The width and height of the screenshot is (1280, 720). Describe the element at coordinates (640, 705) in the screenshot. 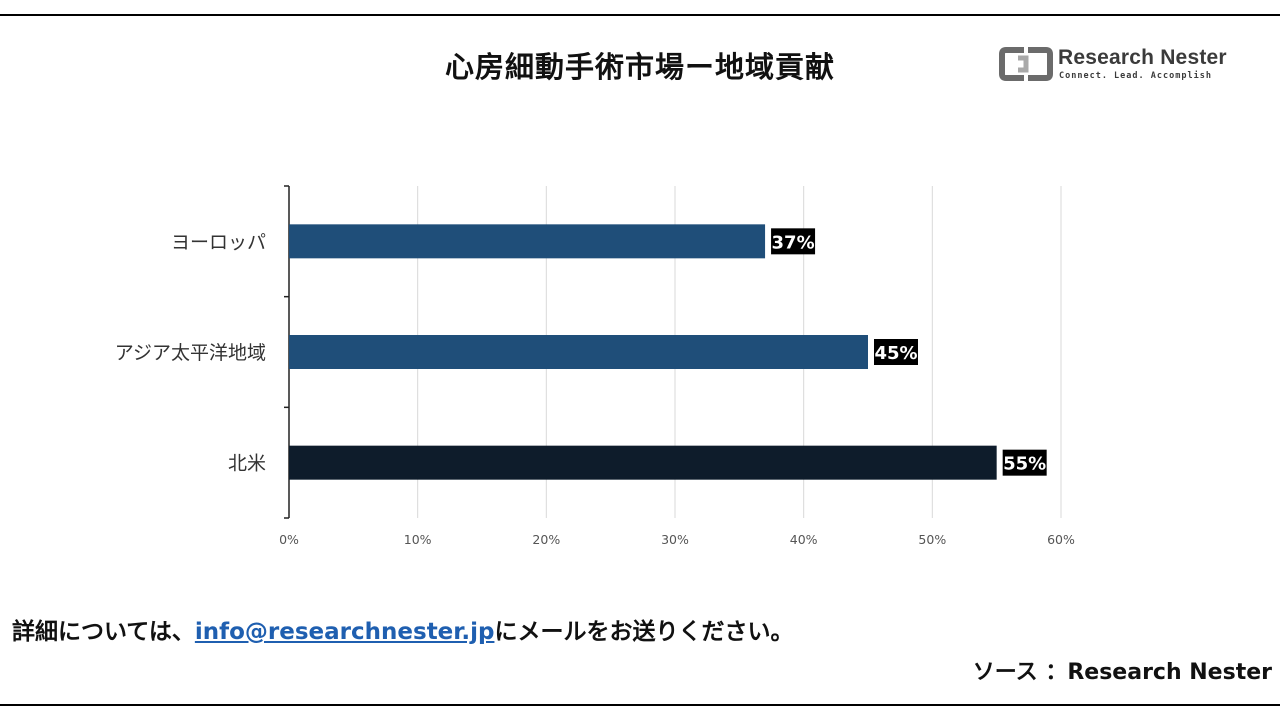

I see `bottom-rule` at that location.